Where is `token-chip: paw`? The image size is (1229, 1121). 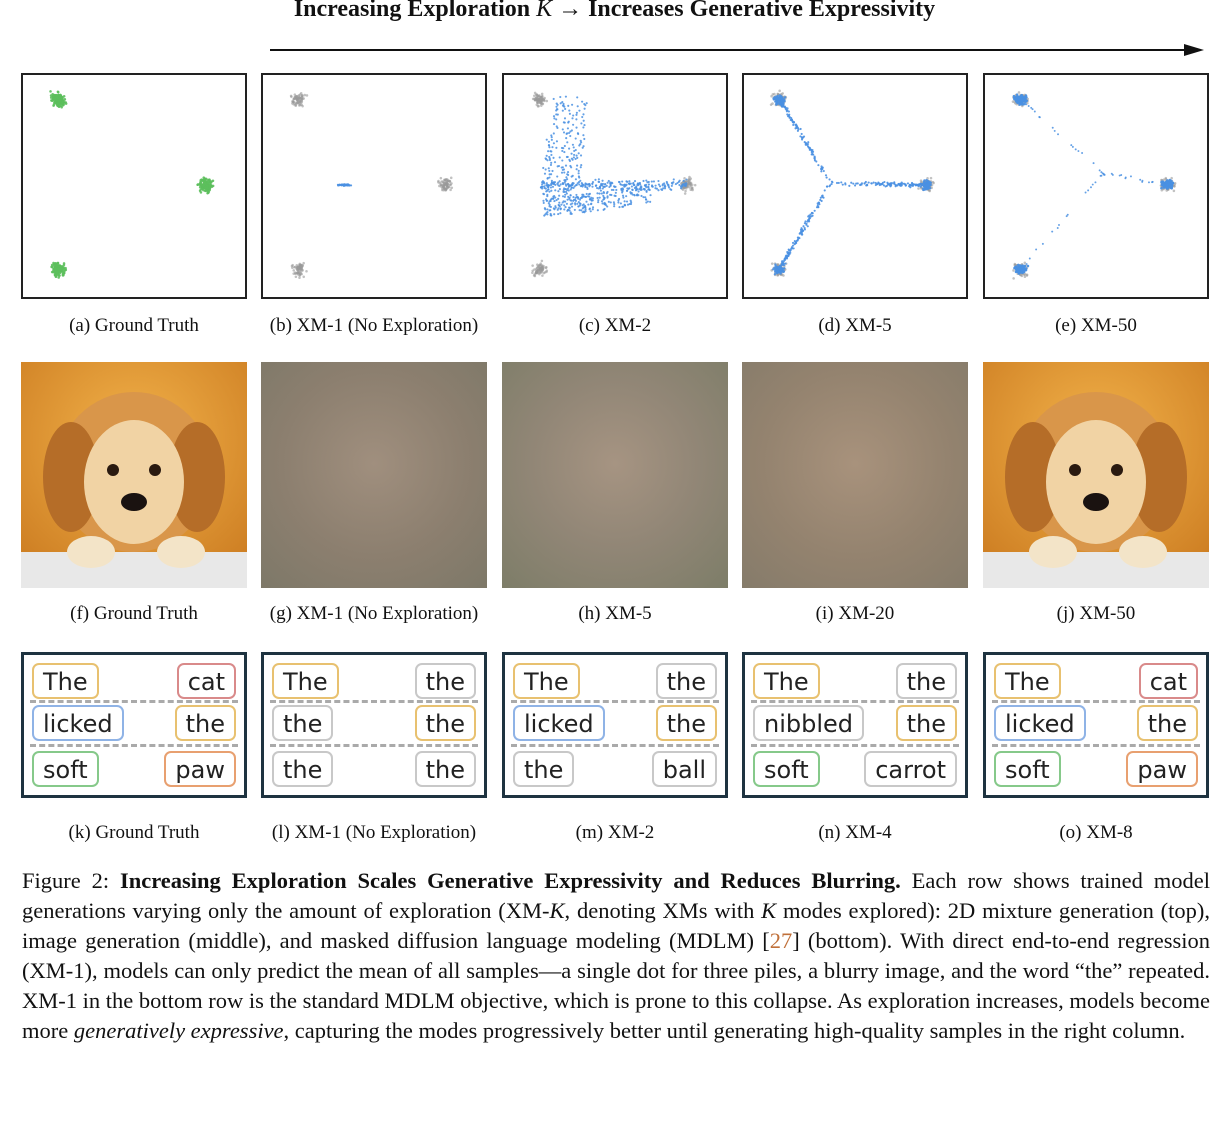
token-chip: paw is located at coordinates (1162, 769).